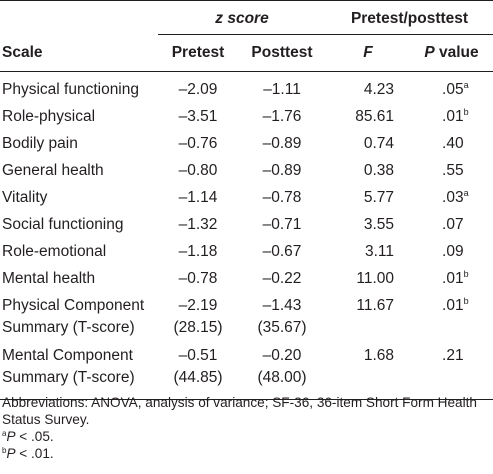  Describe the element at coordinates (453, 224) in the screenshot. I see `p-value-text: .07` at that location.